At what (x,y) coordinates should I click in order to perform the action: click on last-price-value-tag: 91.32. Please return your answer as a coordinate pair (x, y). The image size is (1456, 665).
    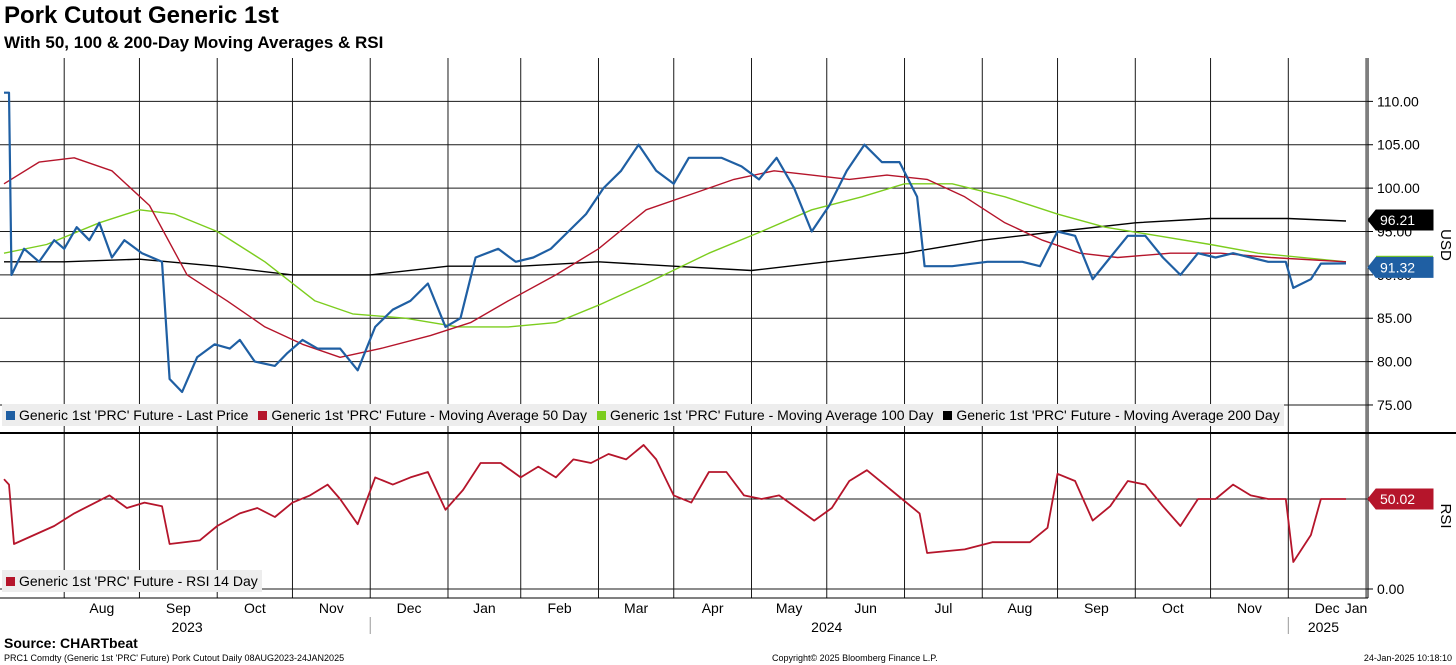
    Looking at the image, I should click on (1400, 267).